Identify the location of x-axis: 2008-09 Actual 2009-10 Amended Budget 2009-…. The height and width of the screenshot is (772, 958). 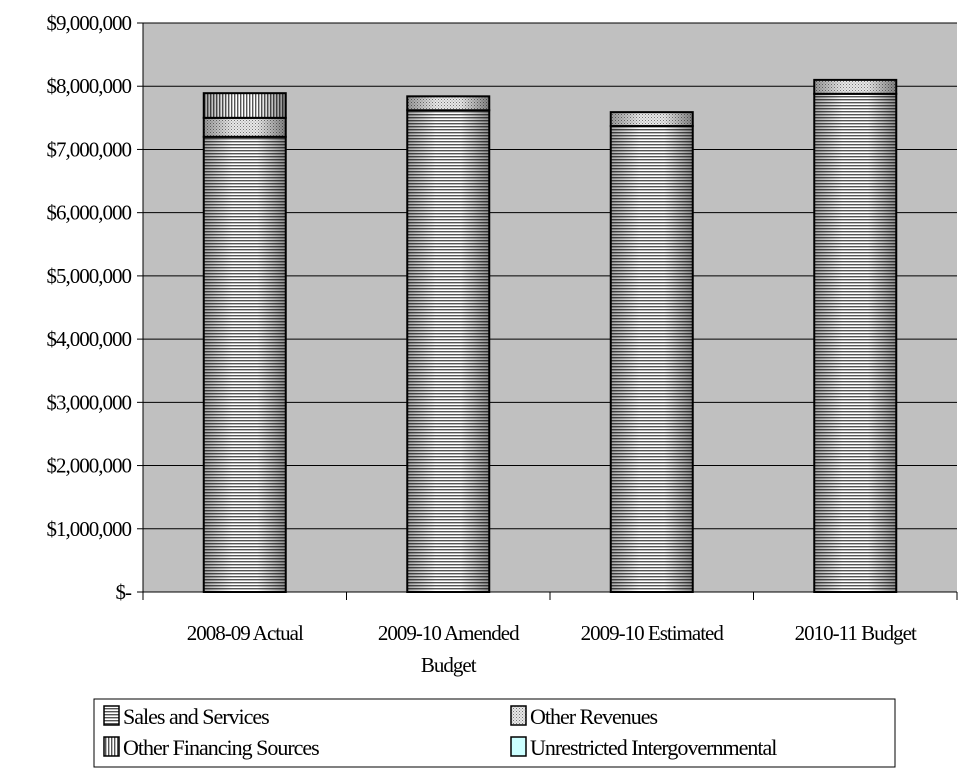
(550, 634).